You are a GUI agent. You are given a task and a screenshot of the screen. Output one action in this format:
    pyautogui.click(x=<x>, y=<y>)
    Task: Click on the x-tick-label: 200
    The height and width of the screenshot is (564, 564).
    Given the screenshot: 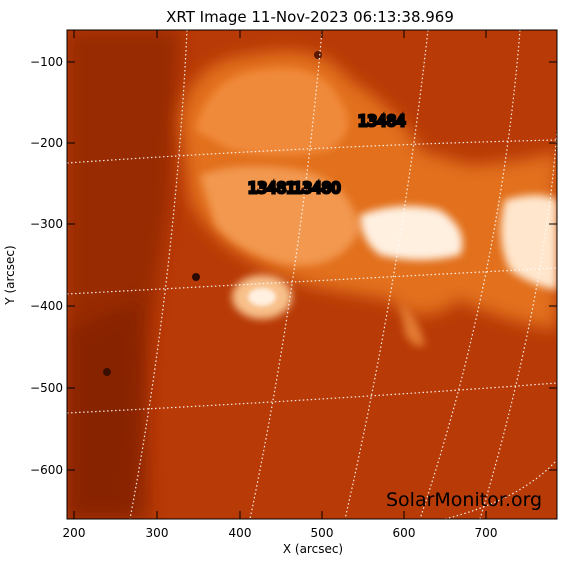 What is the action you would take?
    pyautogui.click(x=74, y=533)
    